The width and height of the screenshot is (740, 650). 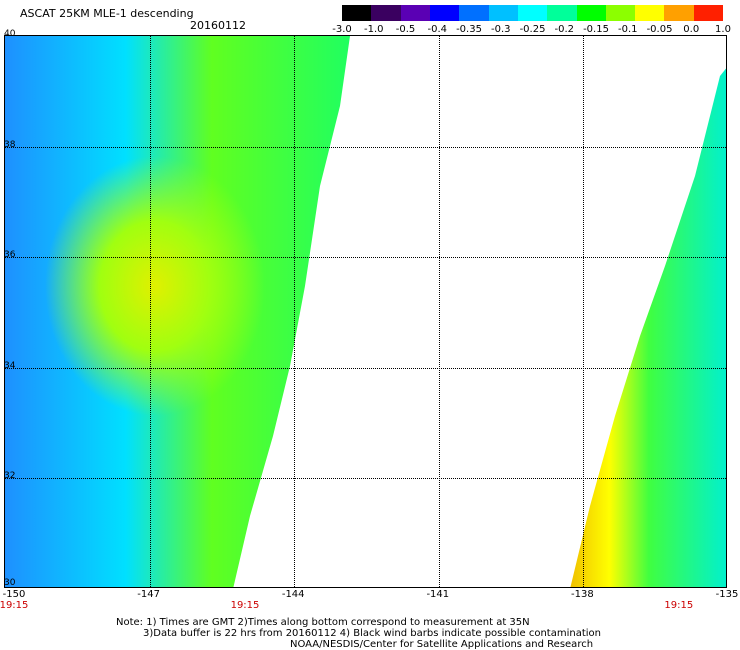 I want to click on lon-tick-label: -135, so click(x=727, y=594).